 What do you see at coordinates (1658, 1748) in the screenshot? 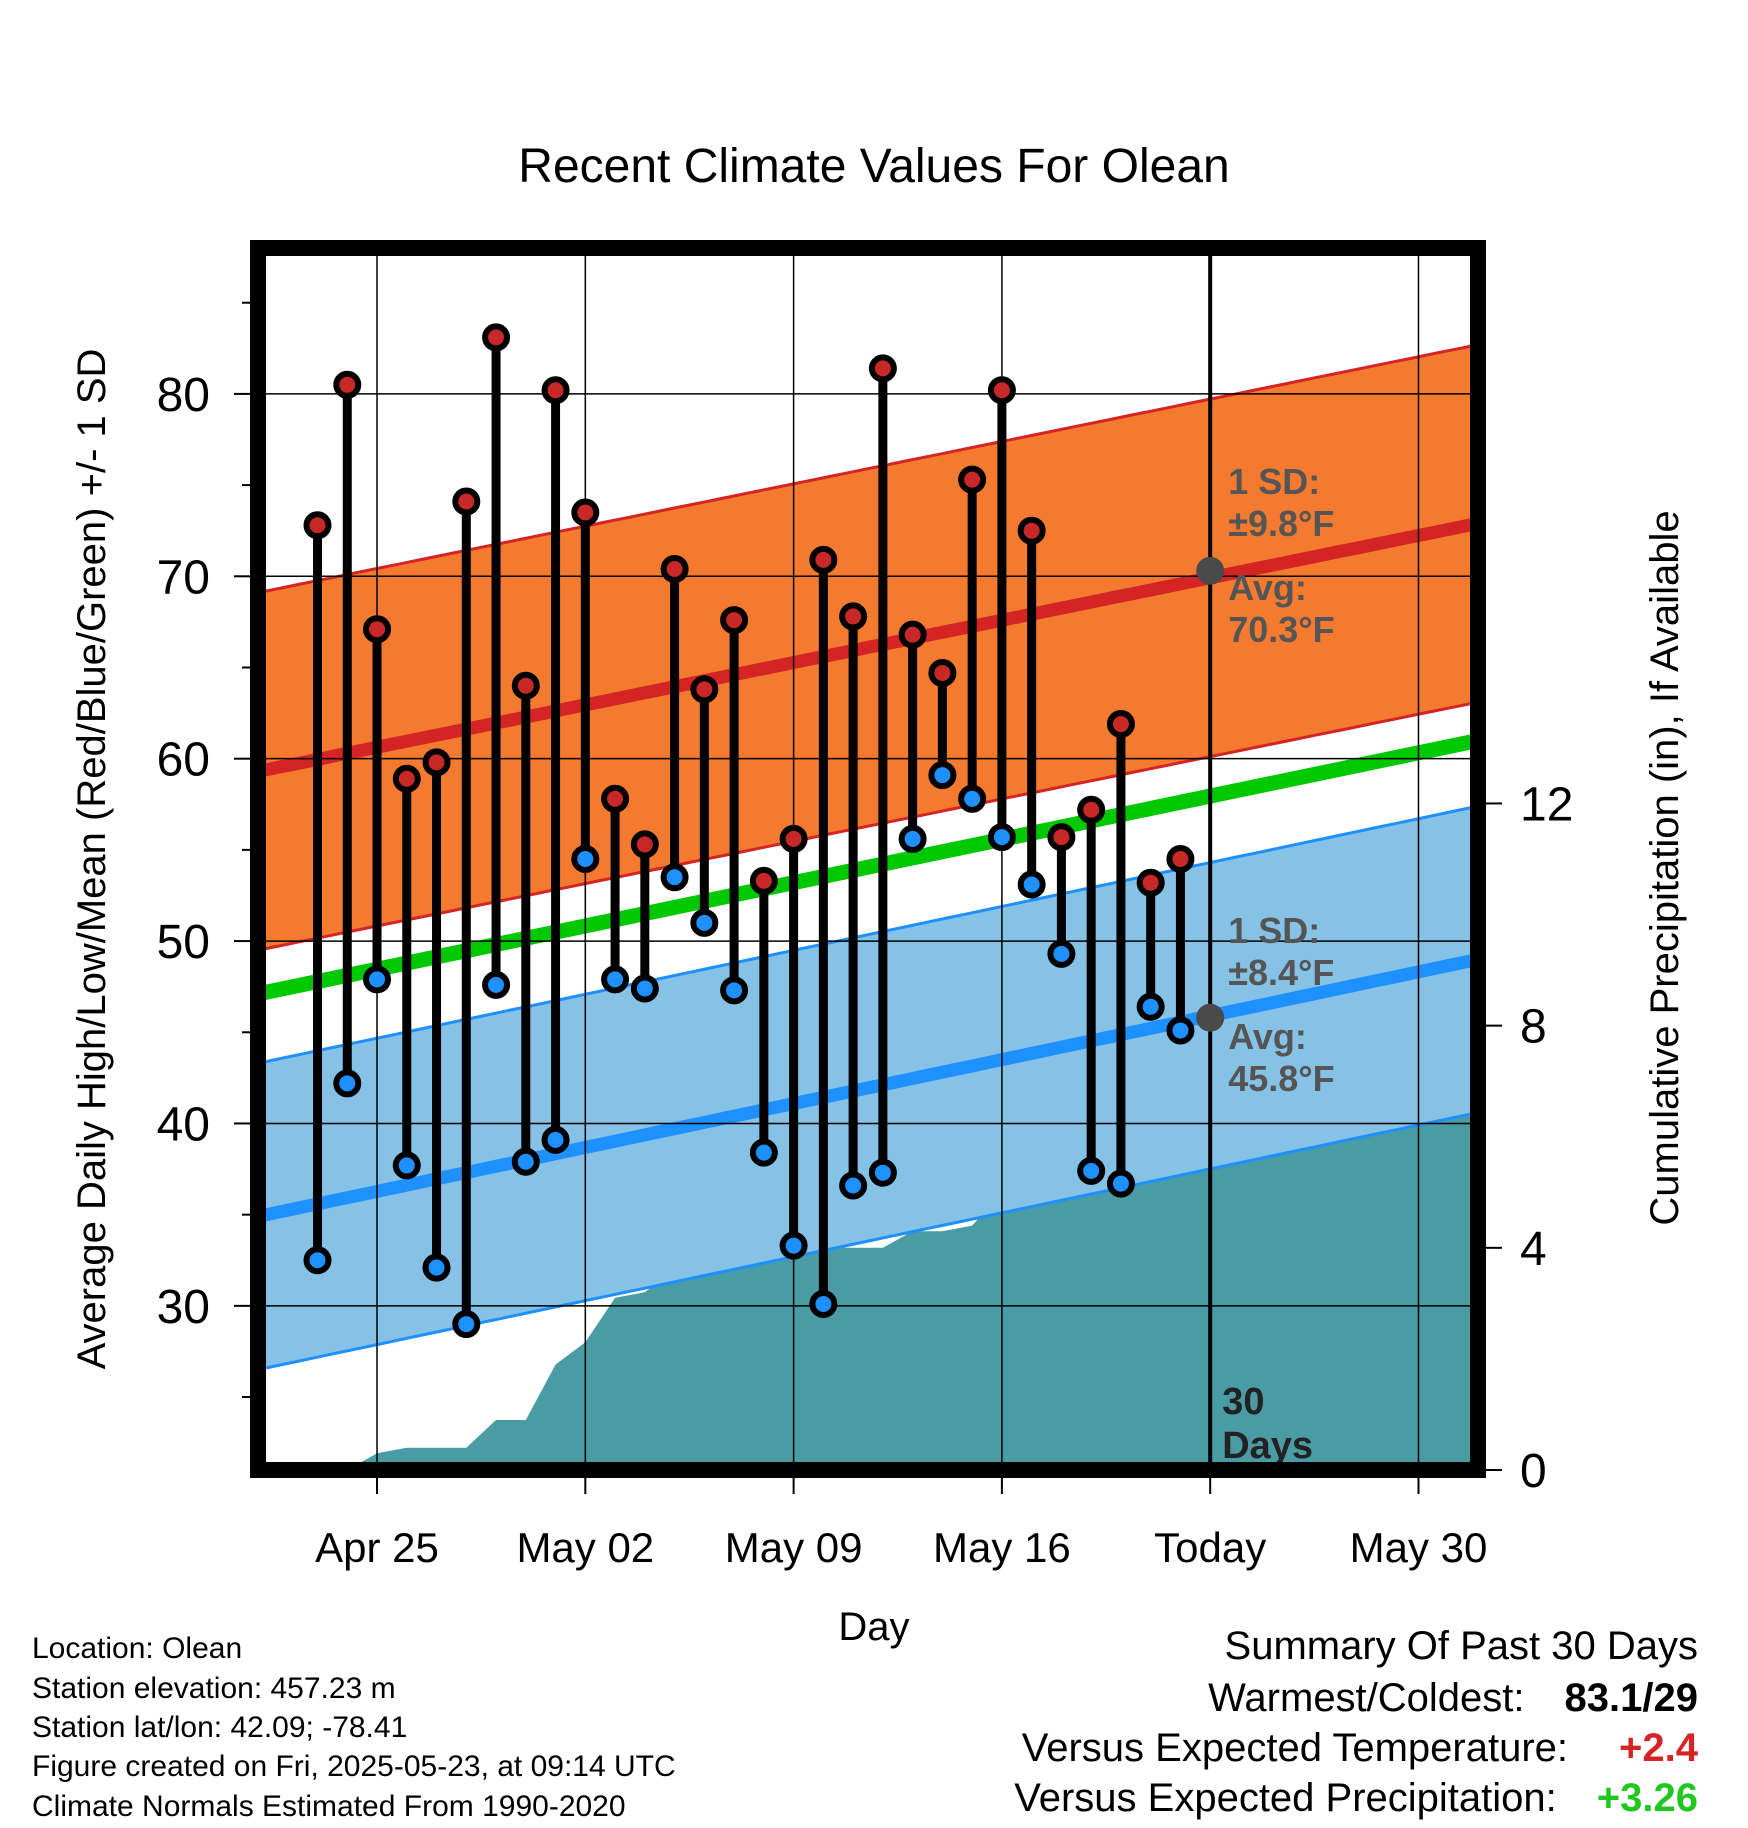
I see `summary-temp-value: +2.4` at bounding box center [1658, 1748].